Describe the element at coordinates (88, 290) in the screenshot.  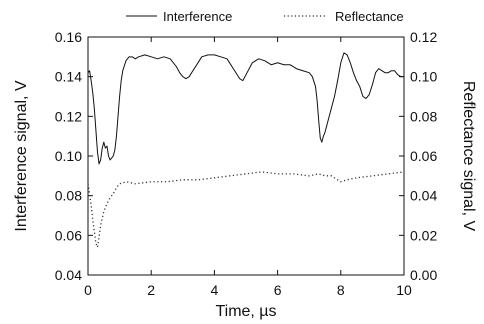
I see `x-tick-label: 0` at that location.